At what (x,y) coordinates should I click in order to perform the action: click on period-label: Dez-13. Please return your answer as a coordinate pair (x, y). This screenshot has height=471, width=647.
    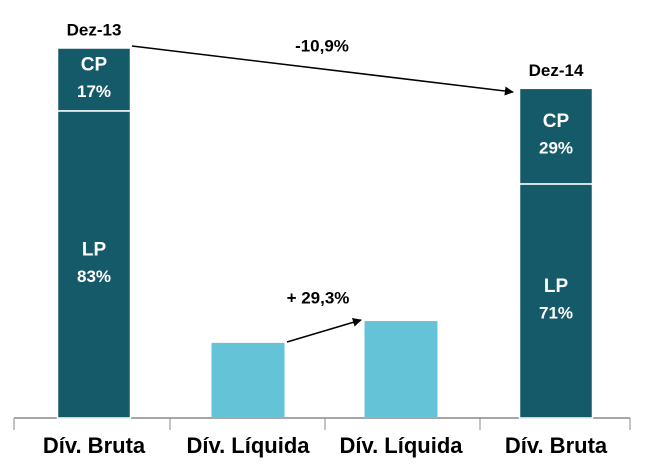
    Looking at the image, I should click on (94, 29).